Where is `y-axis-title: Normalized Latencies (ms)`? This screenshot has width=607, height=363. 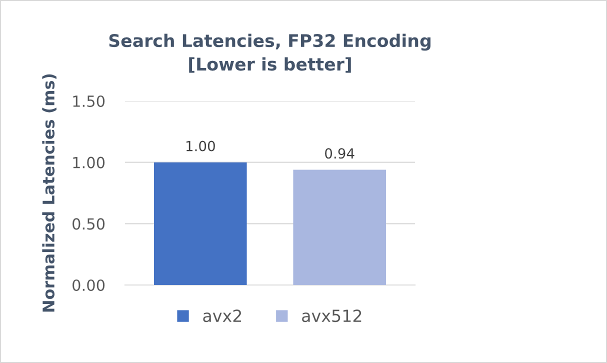
y-axis-title: Normalized Latencies (ms) is located at coordinates (49, 193).